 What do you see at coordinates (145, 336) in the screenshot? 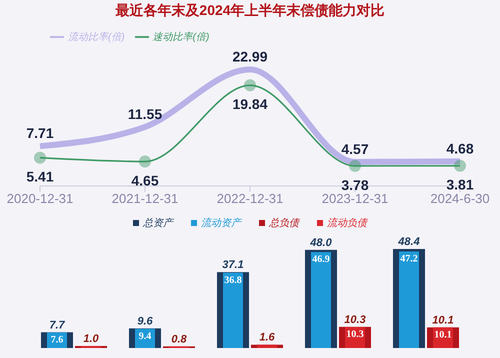
I see `data-label: 9.4` at bounding box center [145, 336].